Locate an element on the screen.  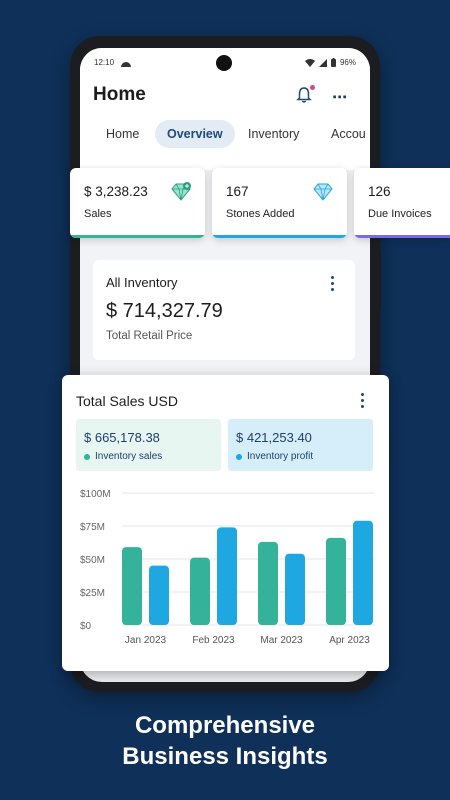
x-tick-label: Jan 2023 is located at coordinates (146, 640).